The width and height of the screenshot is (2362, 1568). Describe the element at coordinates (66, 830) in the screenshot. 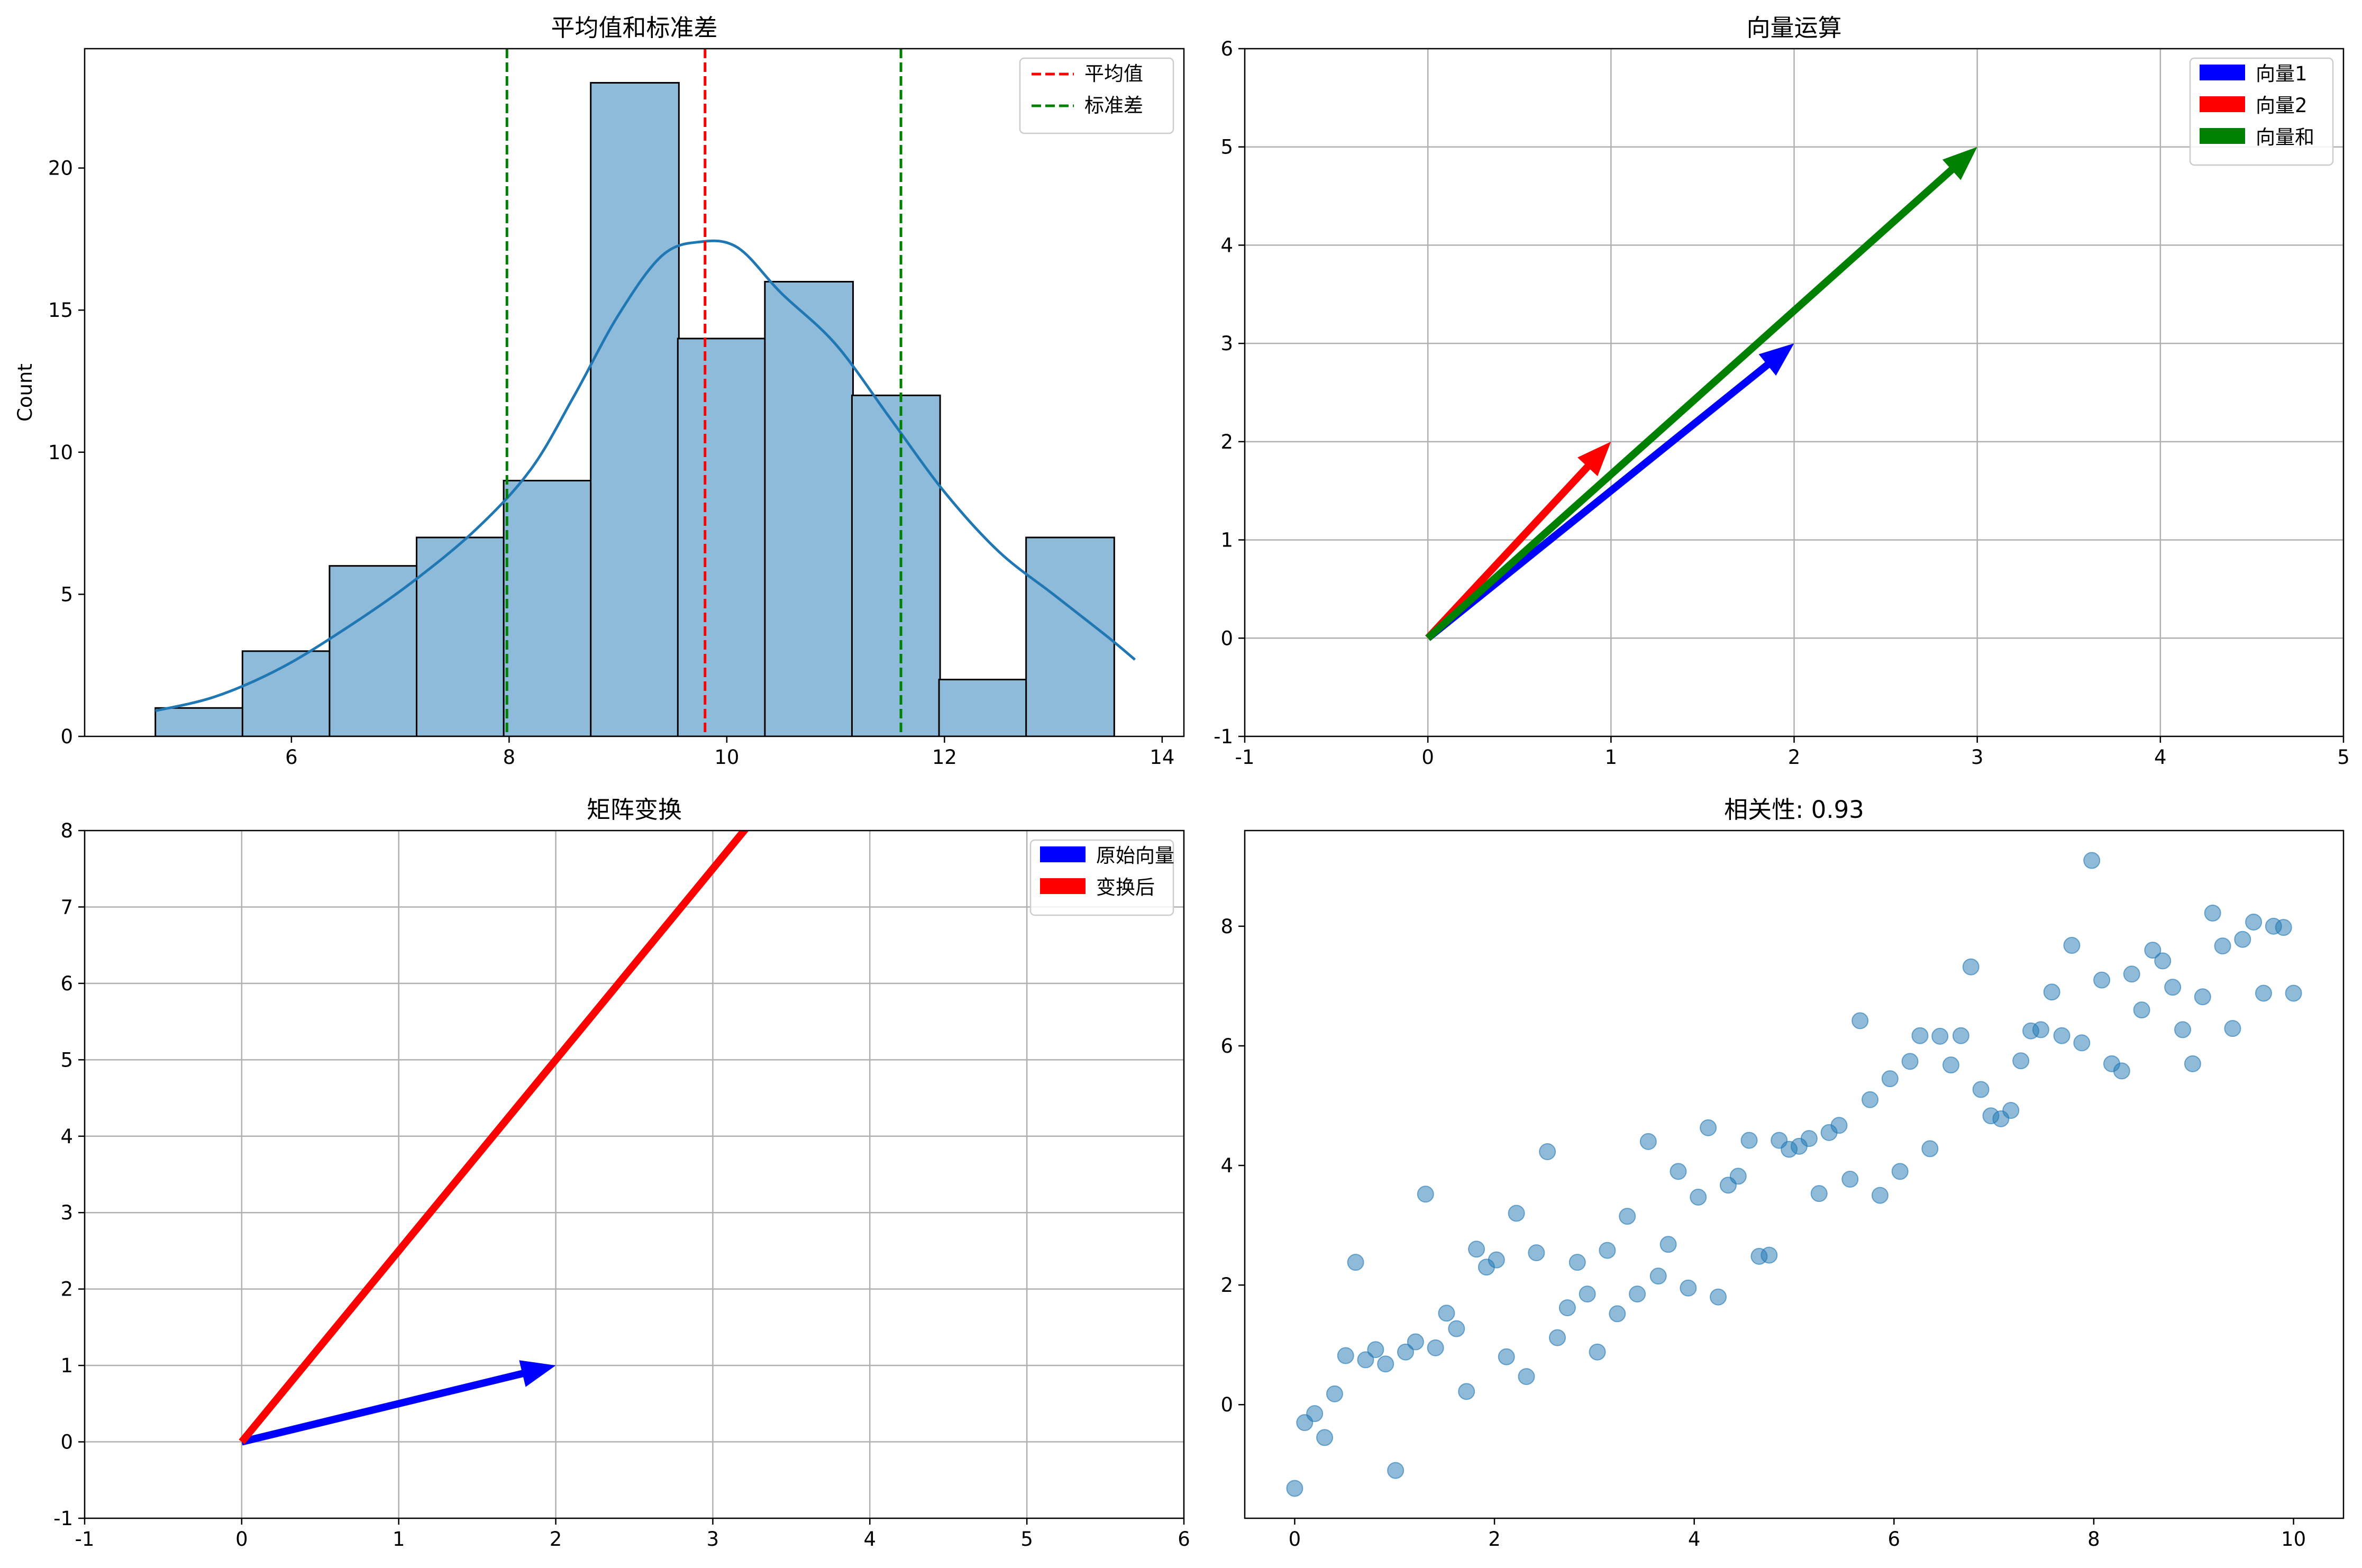

I see `y-tick-label: 8` at that location.